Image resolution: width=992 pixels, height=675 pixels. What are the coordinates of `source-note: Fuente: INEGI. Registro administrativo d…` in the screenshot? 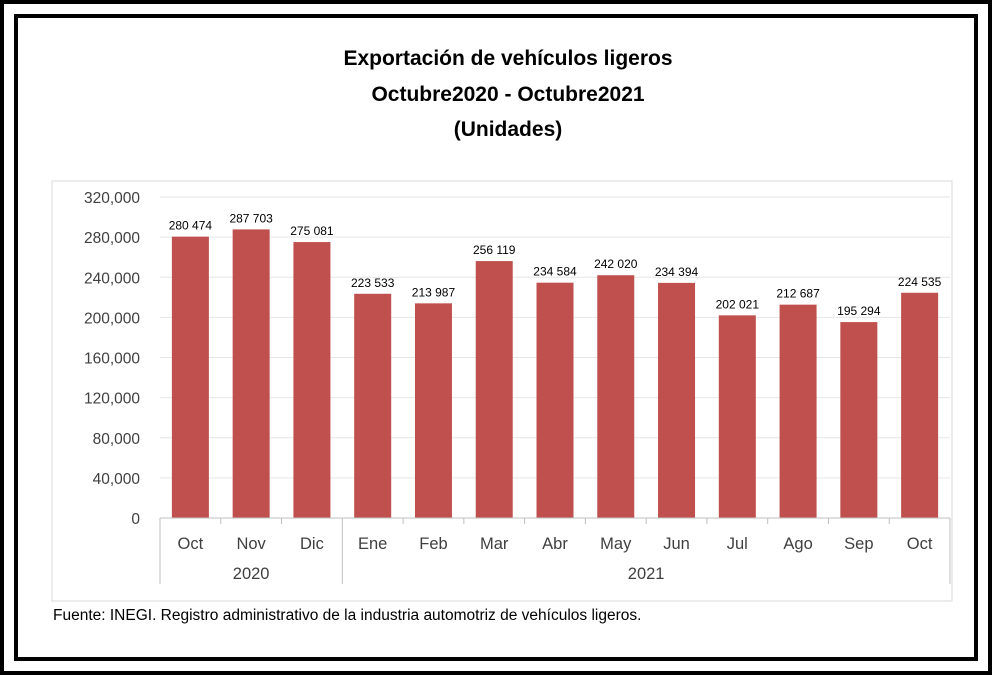 It's located at (347, 615).